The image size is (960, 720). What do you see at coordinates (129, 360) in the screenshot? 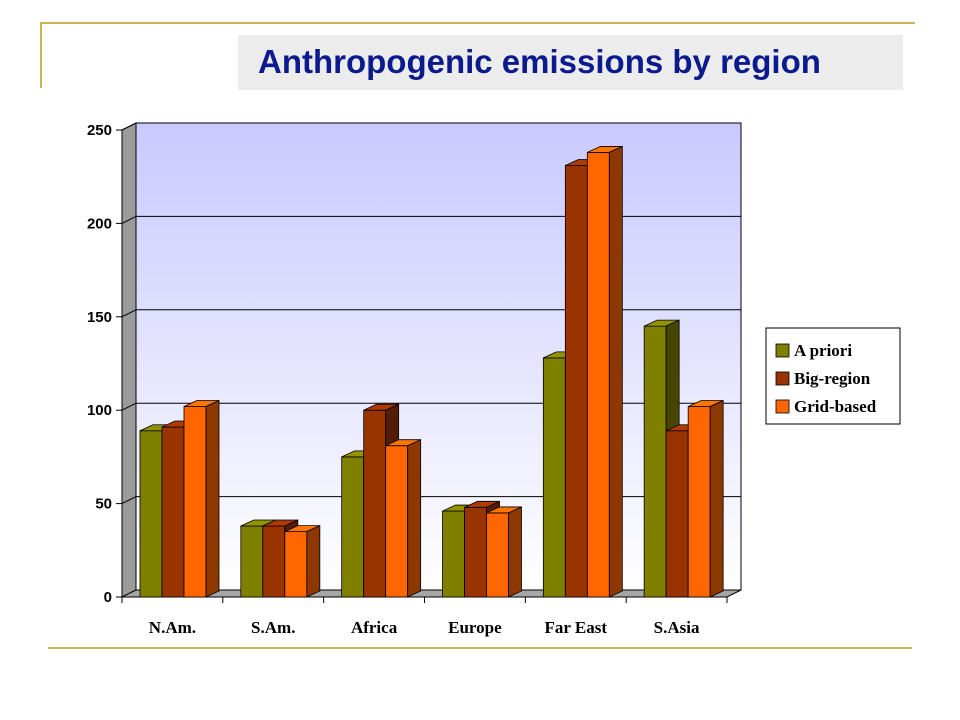
I see `side-wall` at bounding box center [129, 360].